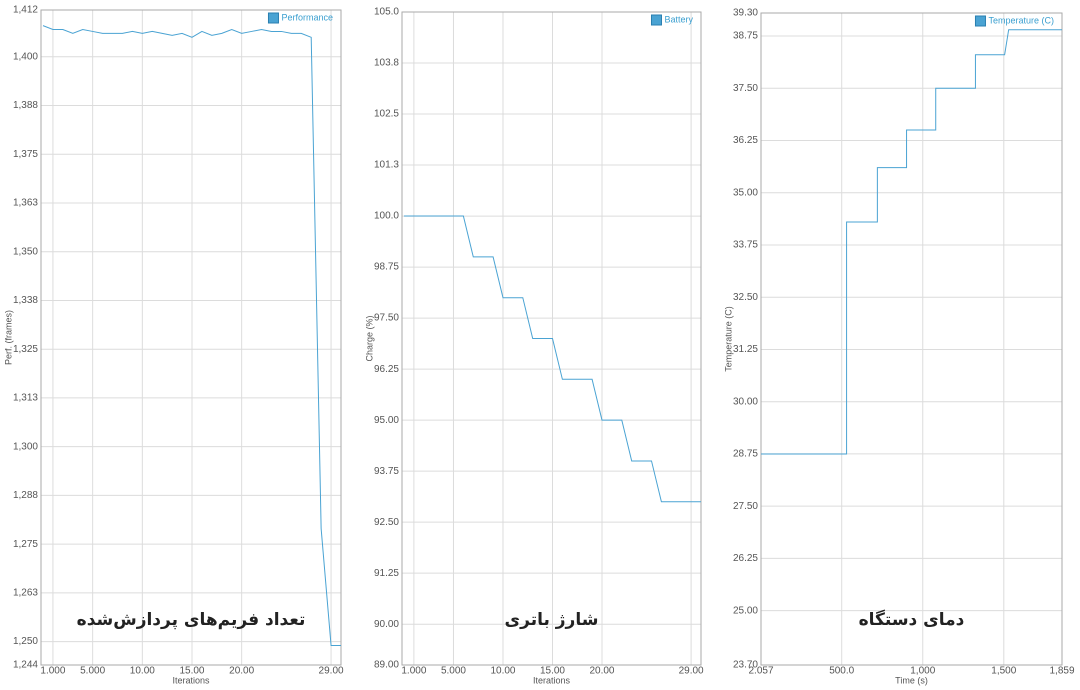  What do you see at coordinates (25, 544) in the screenshot?
I see `y-tick-label: 1,275` at bounding box center [25, 544].